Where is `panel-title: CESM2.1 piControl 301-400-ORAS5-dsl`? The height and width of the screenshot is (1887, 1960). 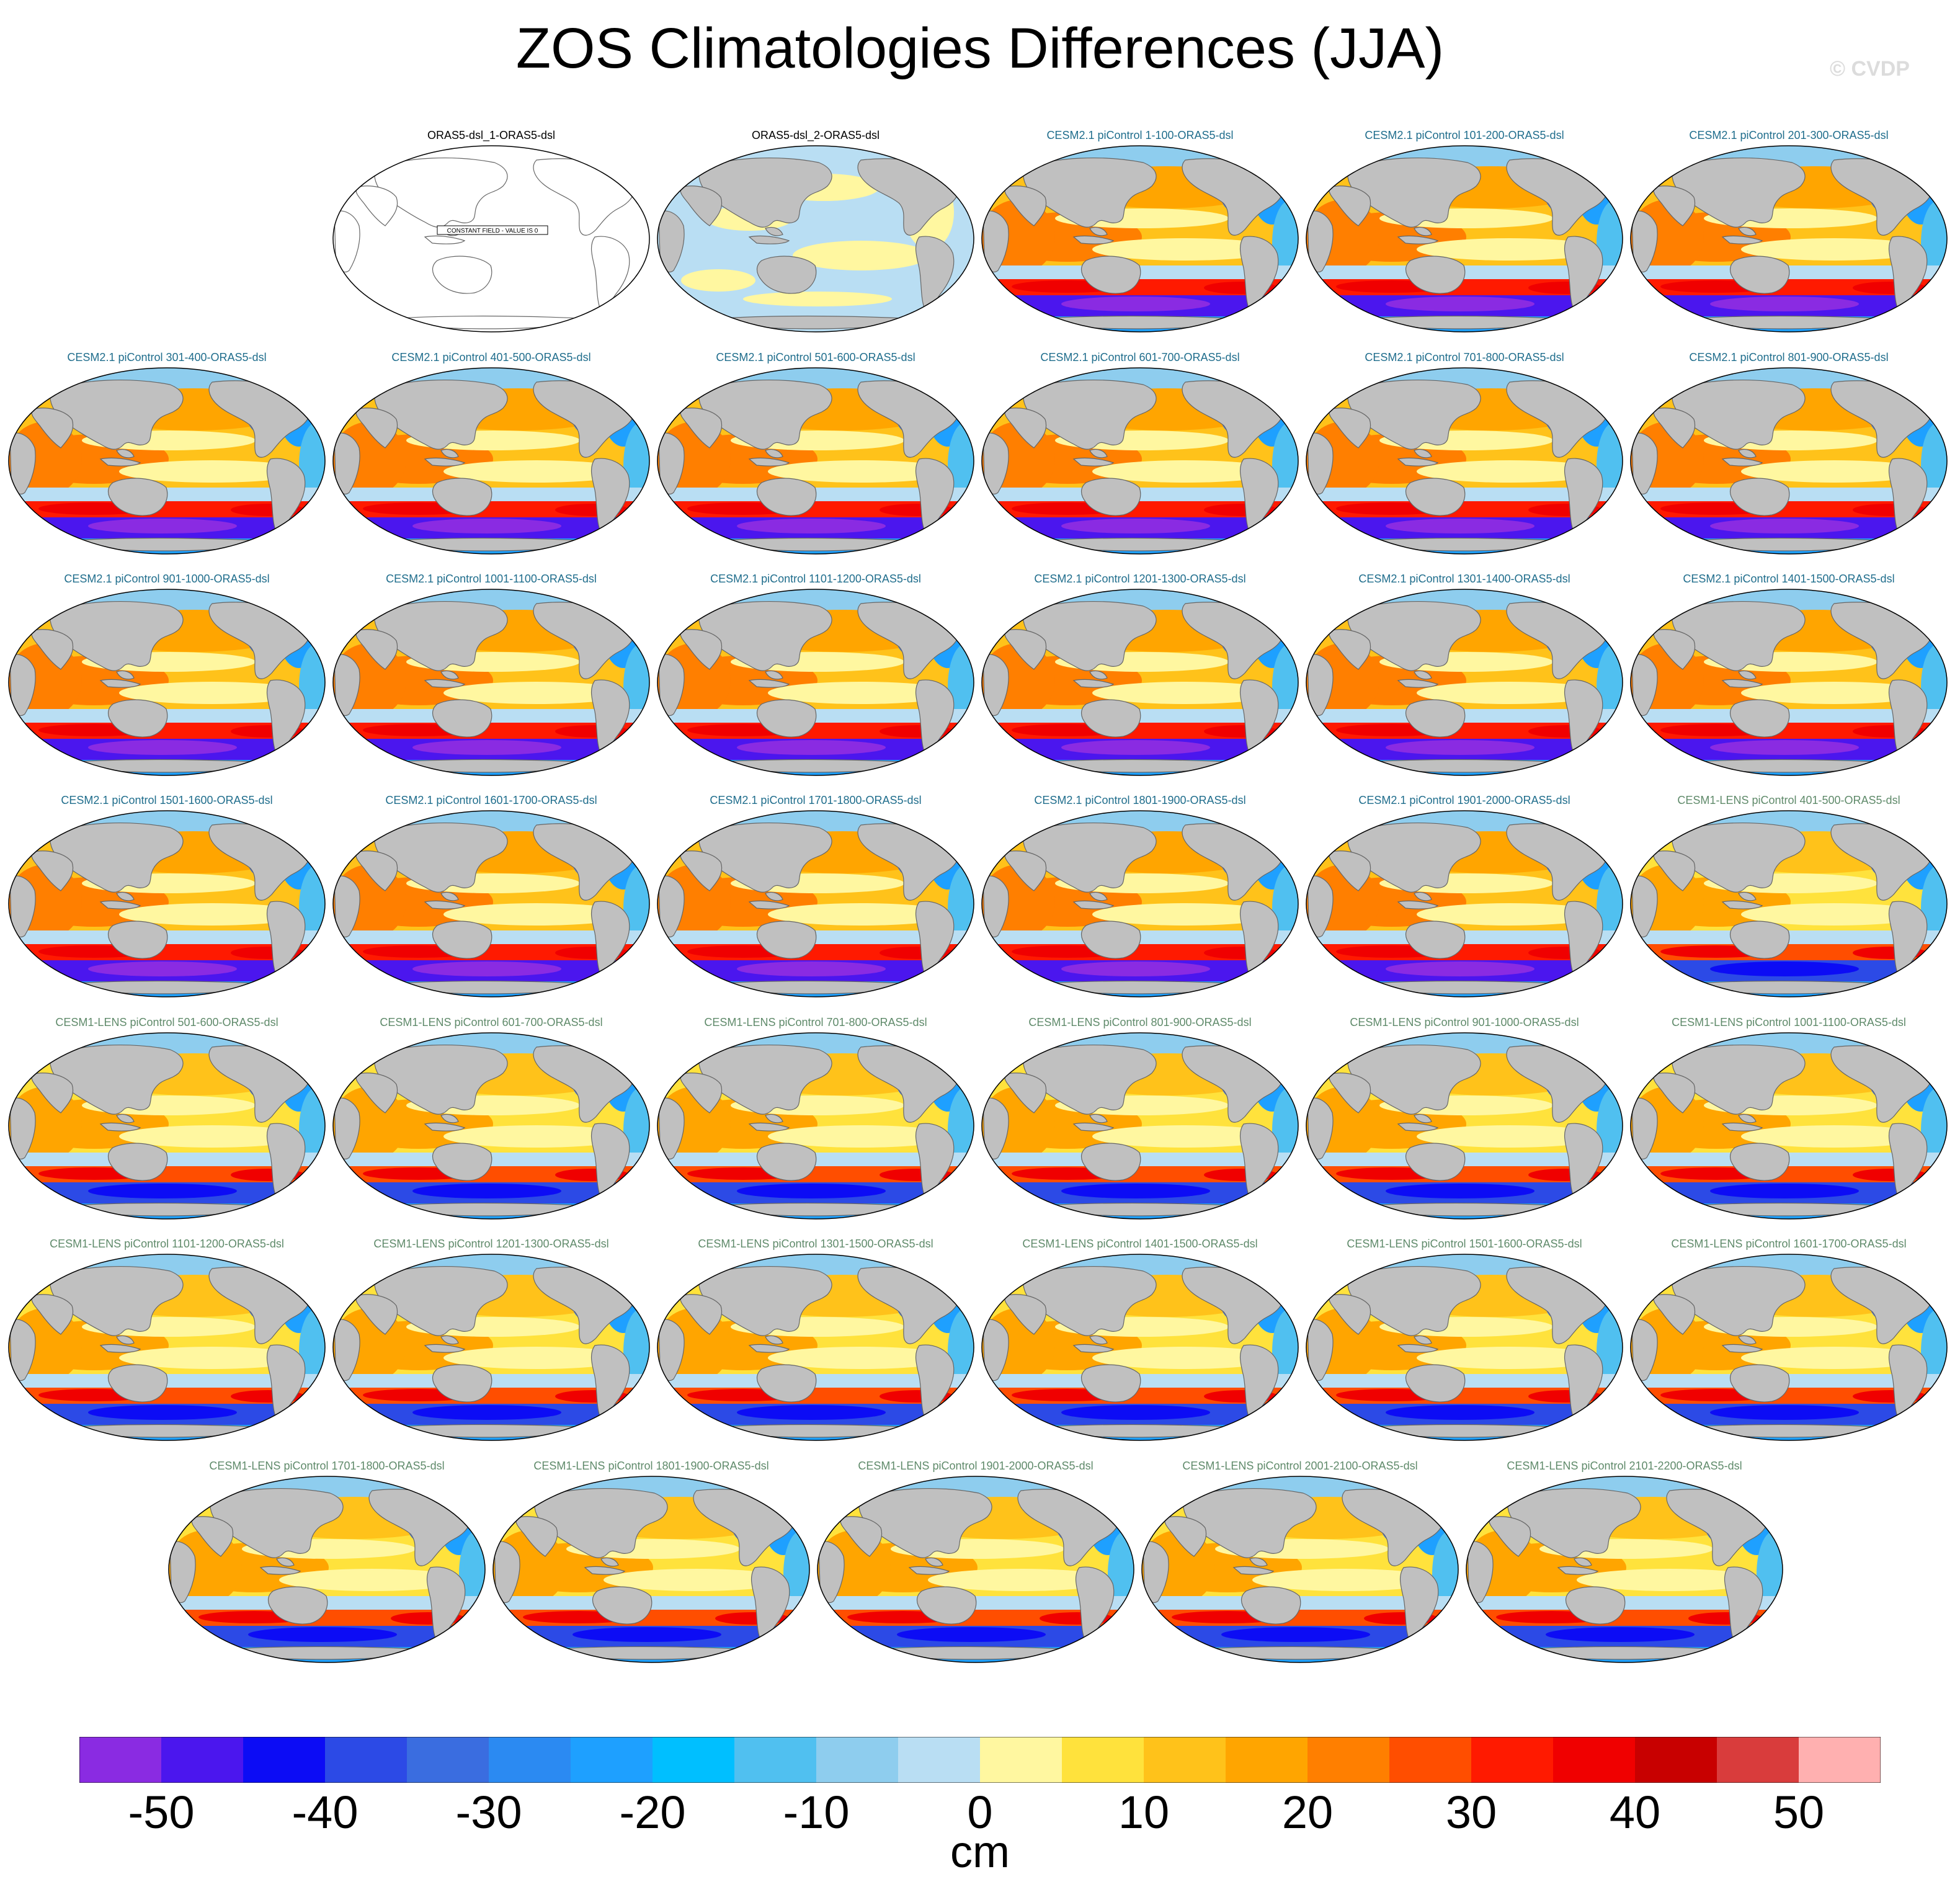
panel-title: CESM2.1 piControl 301-400-ORAS5-dsl is located at coordinates (167, 357).